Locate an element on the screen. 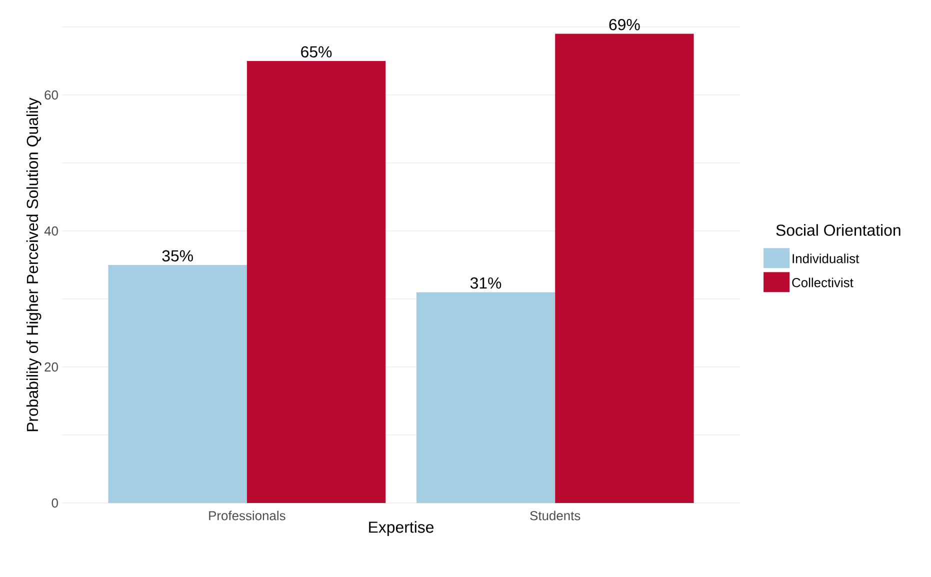 The width and height of the screenshot is (931, 577). data-label: 65% is located at coordinates (316, 52).